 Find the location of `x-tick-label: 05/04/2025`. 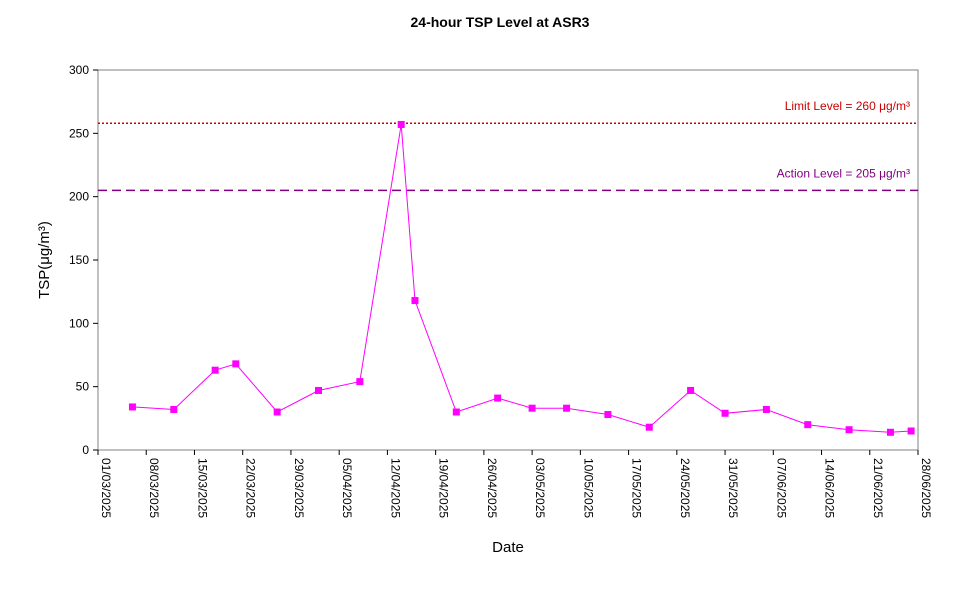

x-tick-label: 05/04/2025 is located at coordinates (347, 488).